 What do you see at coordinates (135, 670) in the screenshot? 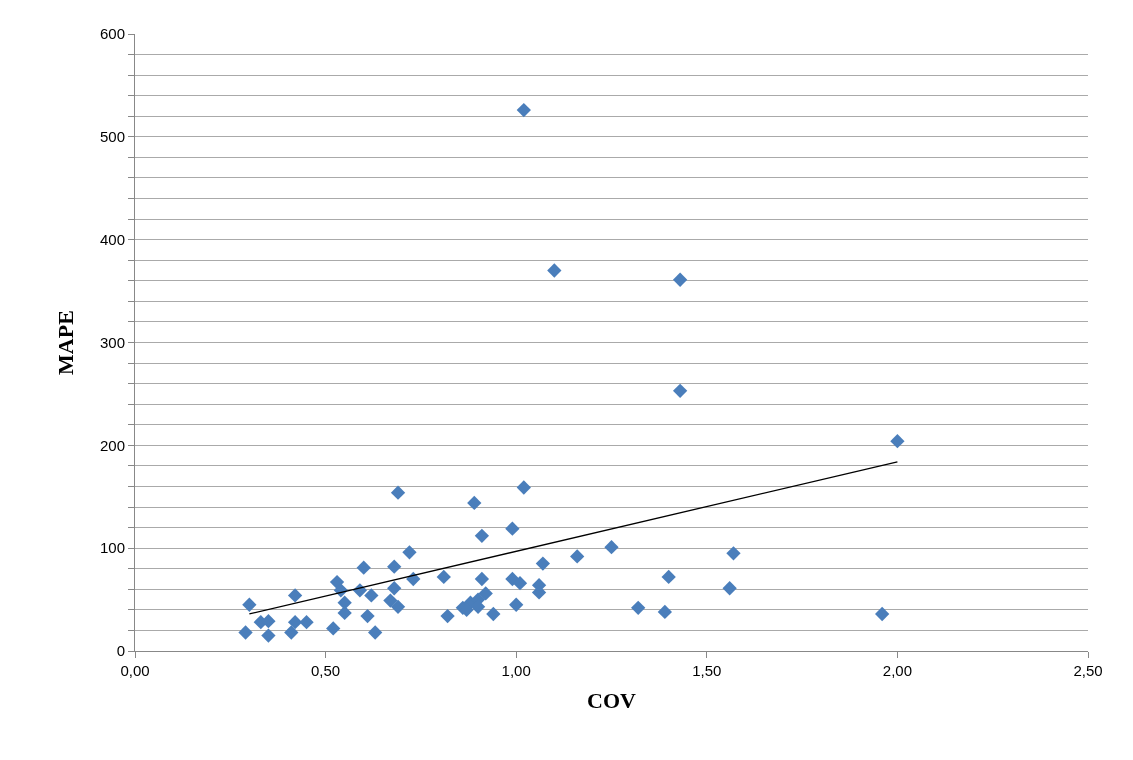
I see `x-tick-label: 0,00` at bounding box center [135, 670].